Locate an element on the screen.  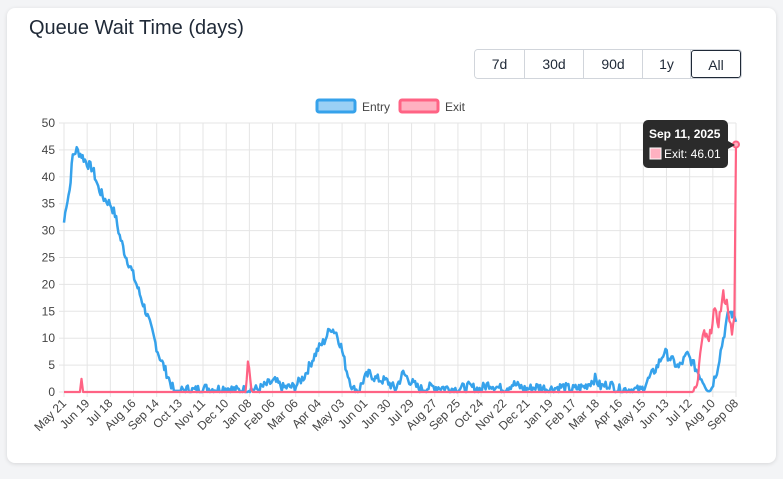
y-tick-label: 20 is located at coordinates (49, 284).